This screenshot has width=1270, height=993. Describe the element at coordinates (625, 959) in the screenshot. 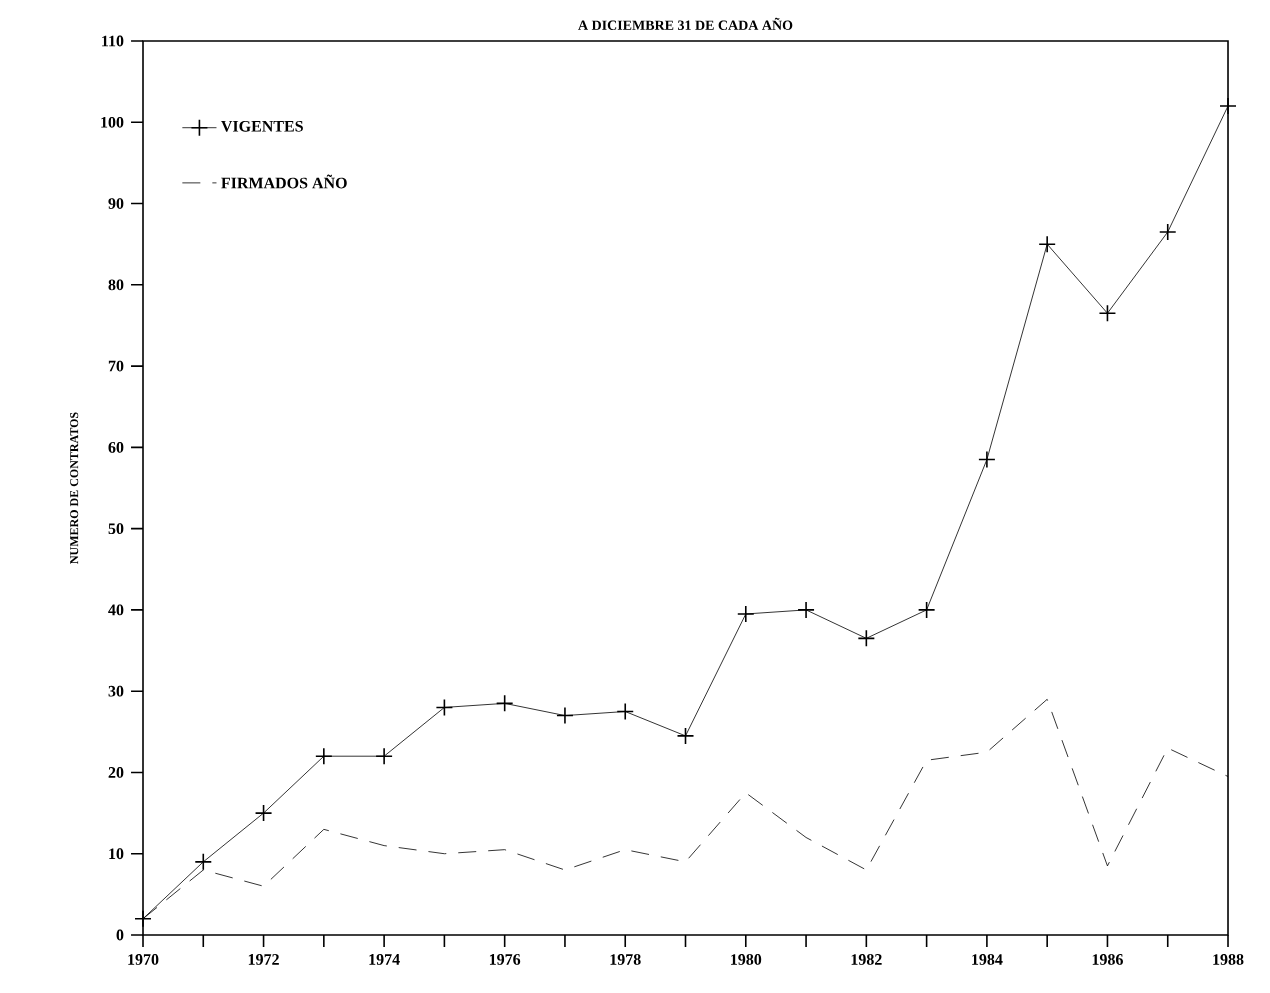

I see `x-tick-label: 1978` at that location.